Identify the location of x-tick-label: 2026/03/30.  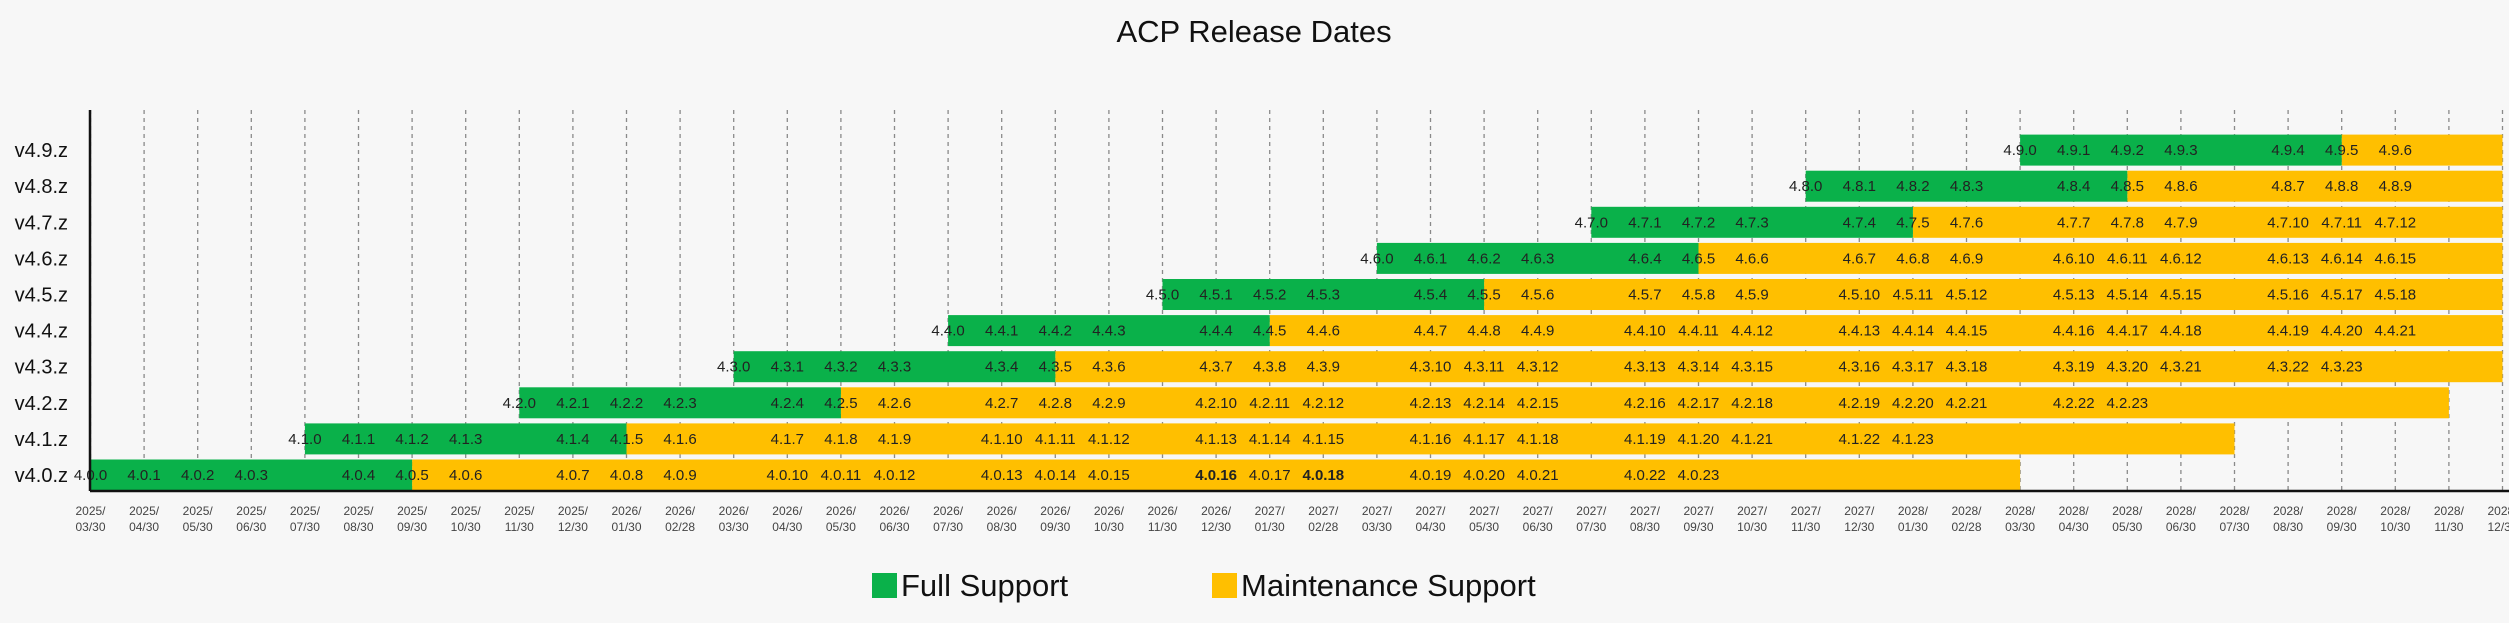
(734, 519).